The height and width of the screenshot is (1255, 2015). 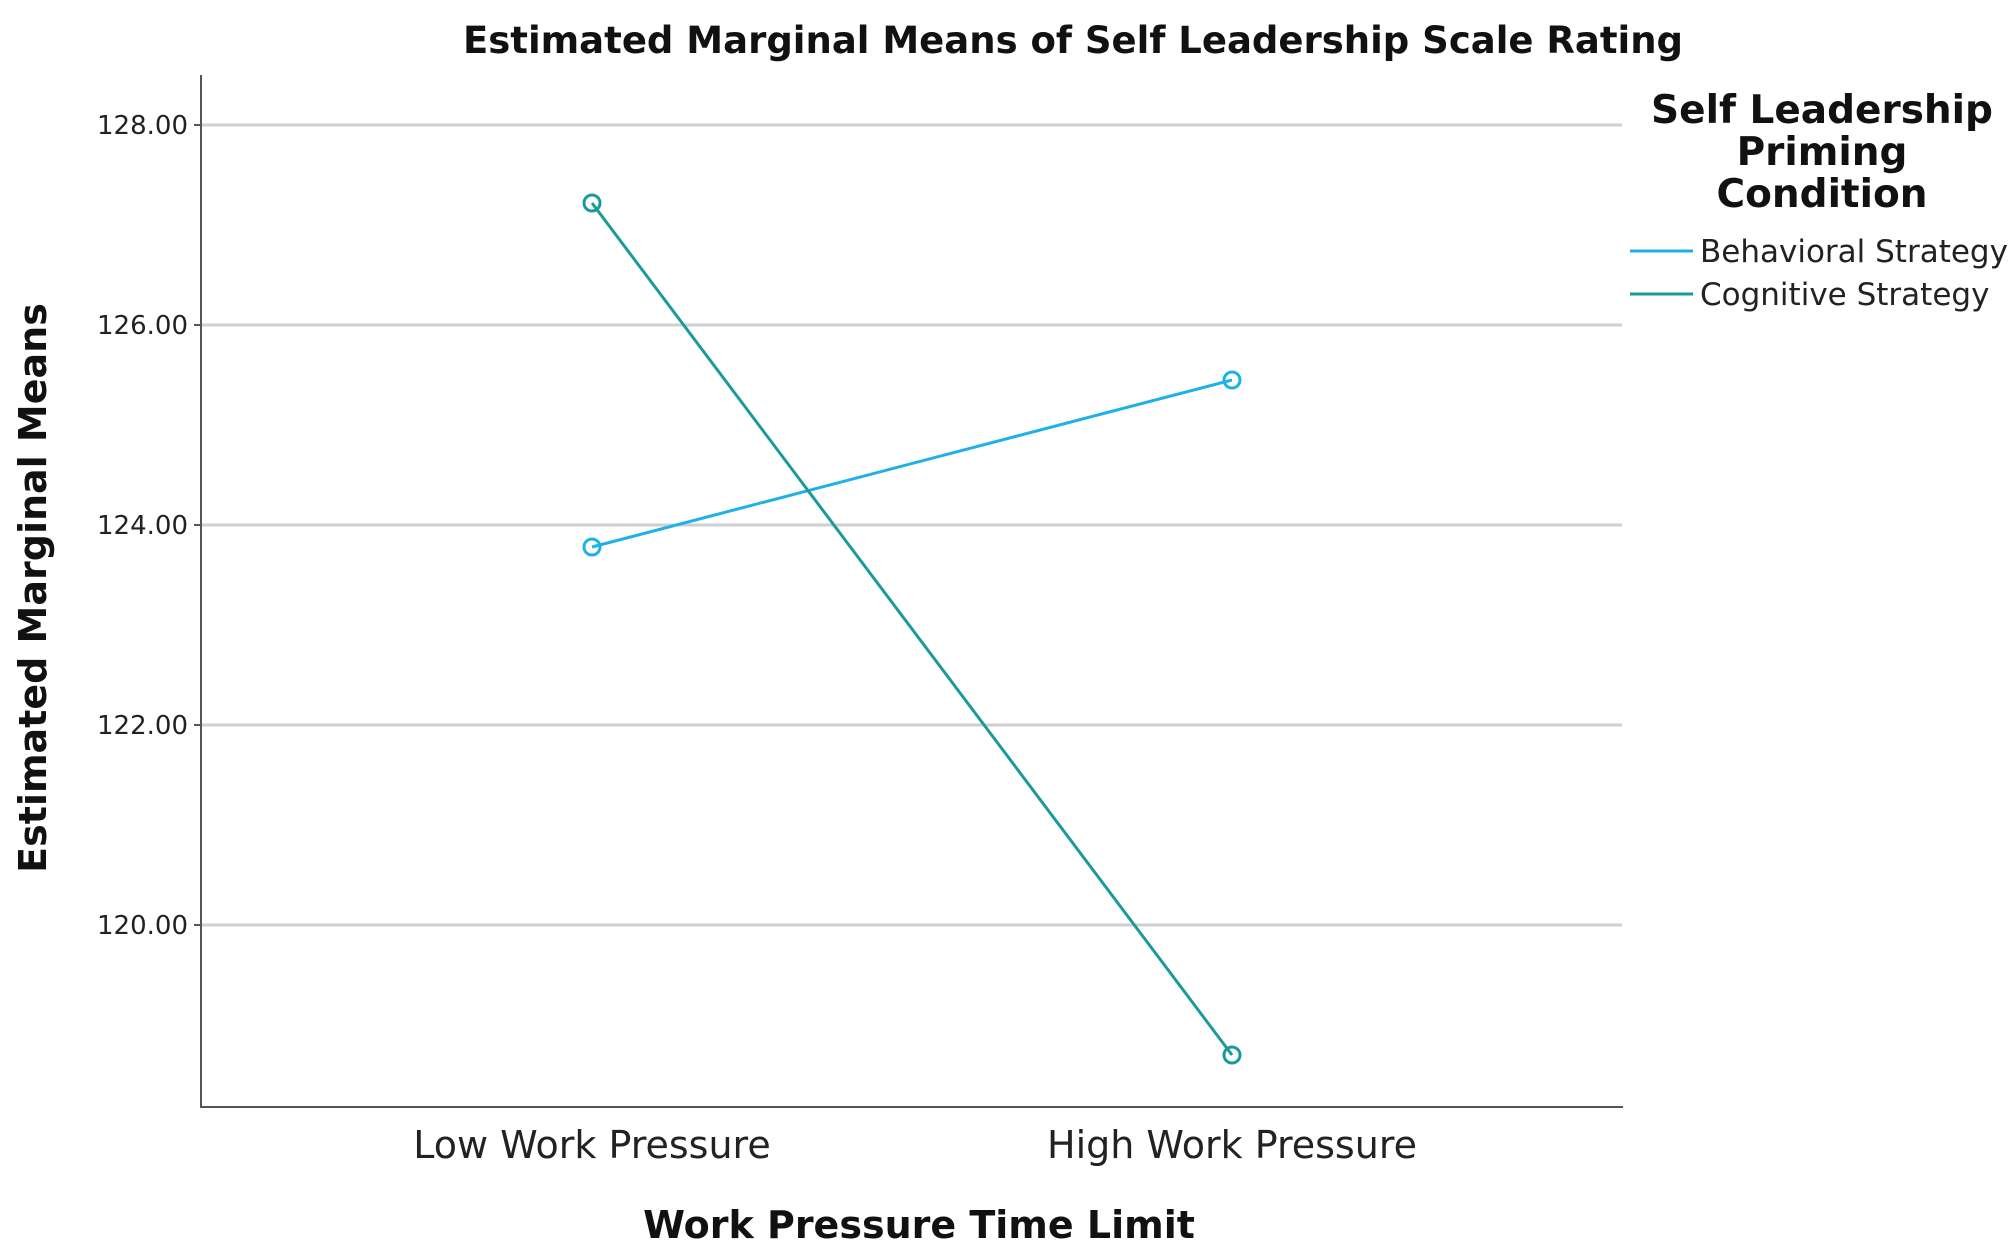 I want to click on x-tick-label: Low Work Pressure, so click(x=591, y=1145).